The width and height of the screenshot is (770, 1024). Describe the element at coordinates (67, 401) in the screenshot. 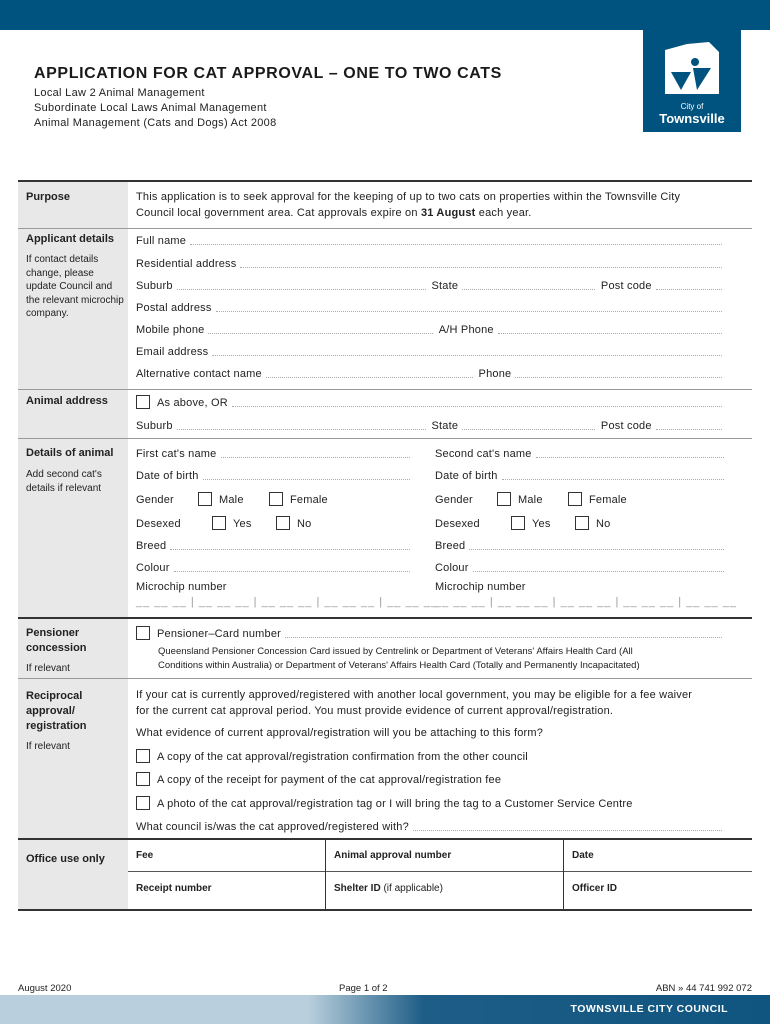

I see `animal-address-label: Animal address` at that location.